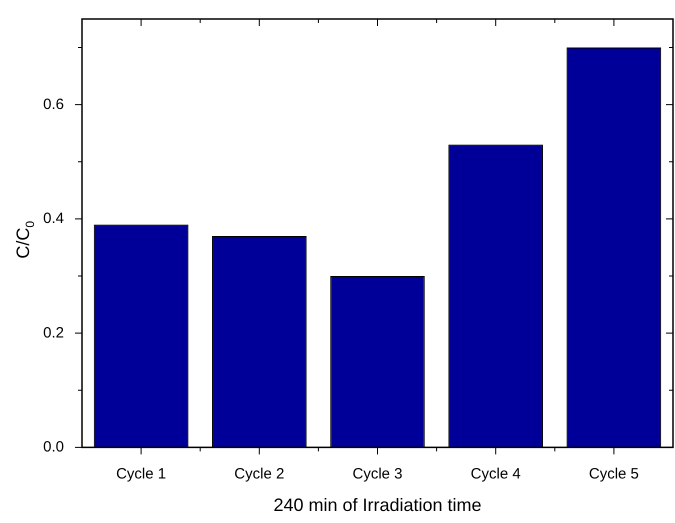  Describe the element at coordinates (53, 333) in the screenshot. I see `y-tick-label: 0.2` at that location.